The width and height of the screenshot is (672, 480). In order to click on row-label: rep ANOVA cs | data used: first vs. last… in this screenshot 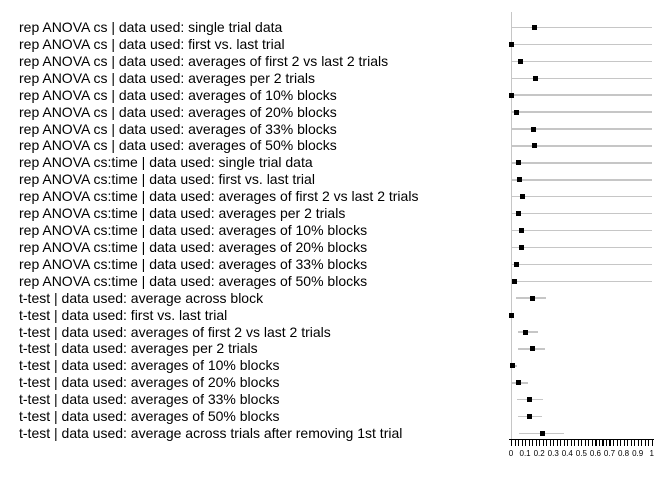, I will do `click(152, 43)`.